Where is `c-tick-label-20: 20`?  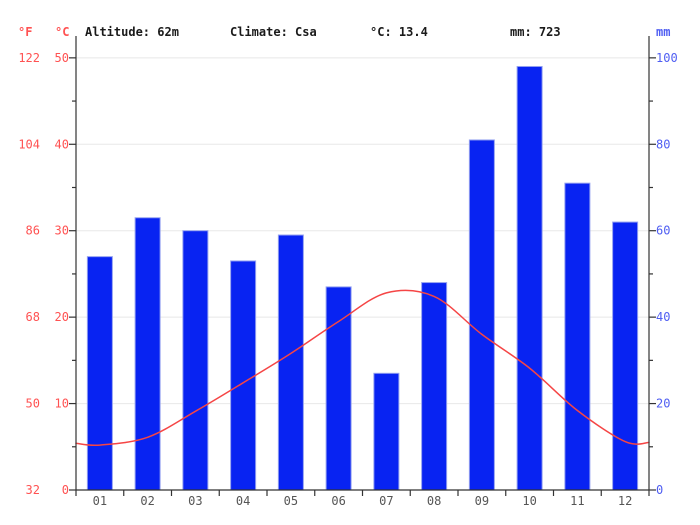 c-tick-label-20: 20 is located at coordinates (62, 317).